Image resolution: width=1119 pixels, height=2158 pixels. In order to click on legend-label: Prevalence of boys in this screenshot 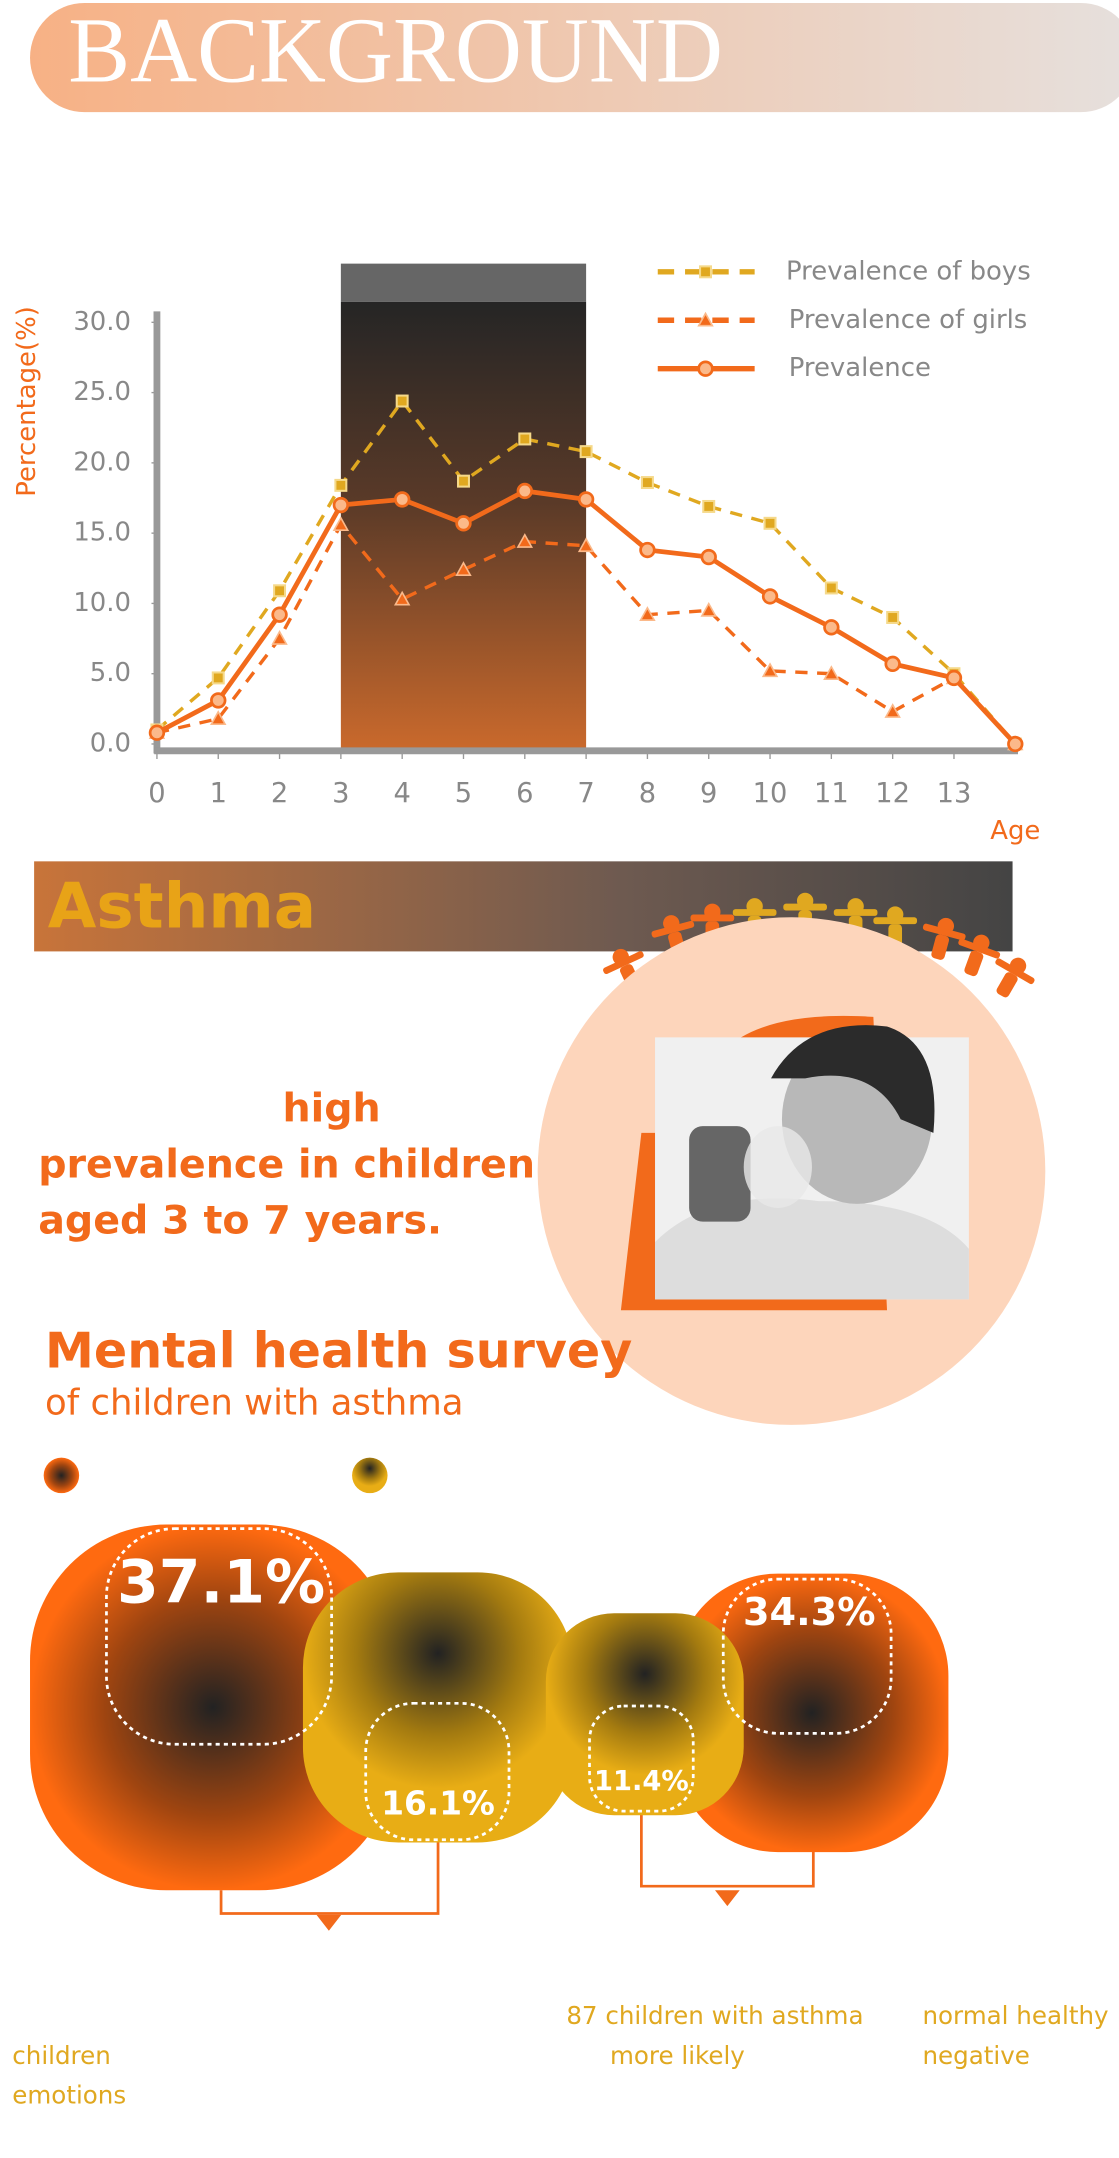, I will do `click(908, 271)`.